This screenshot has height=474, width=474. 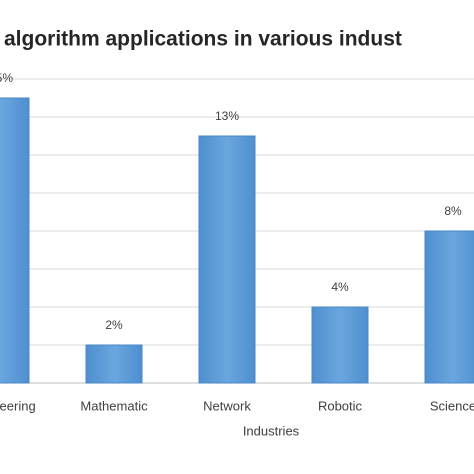 I want to click on x-tick-label: Mathematic, so click(x=114, y=405).